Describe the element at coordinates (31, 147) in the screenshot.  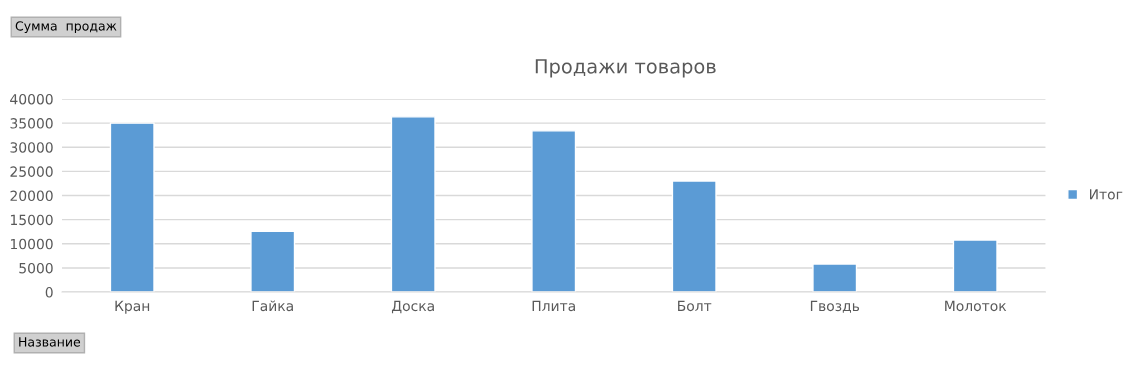
I see `y-tick-label: 30000` at that location.